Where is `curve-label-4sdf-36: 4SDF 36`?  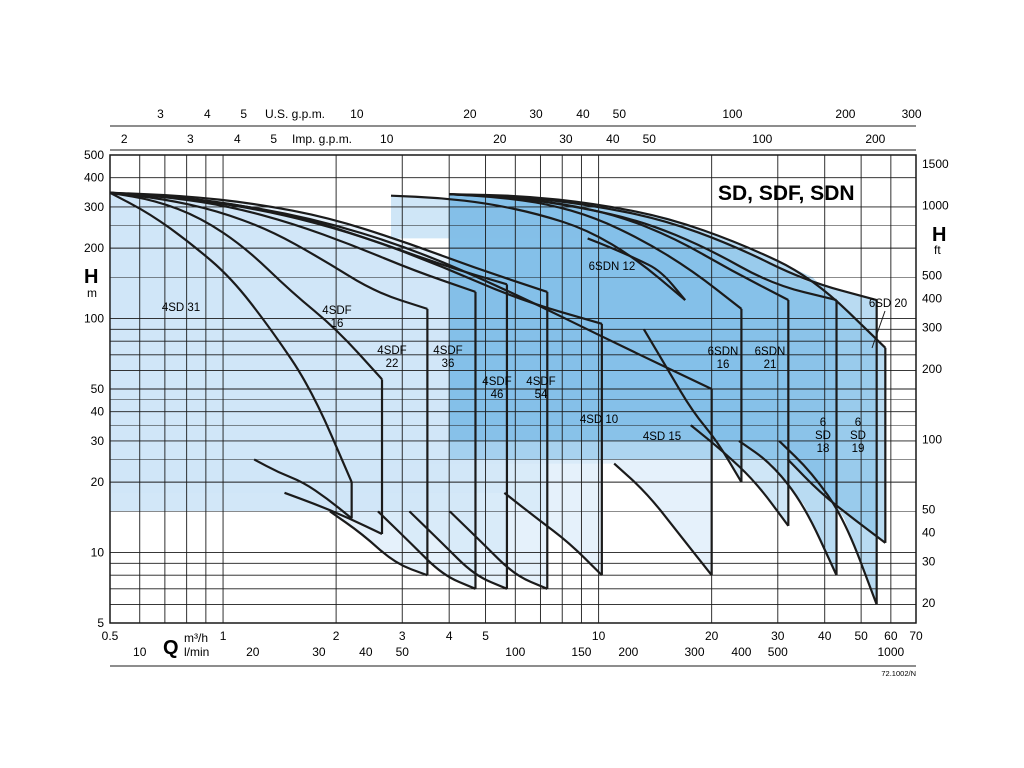 curve-label-4sdf-36: 4SDF 36 is located at coordinates (447, 357).